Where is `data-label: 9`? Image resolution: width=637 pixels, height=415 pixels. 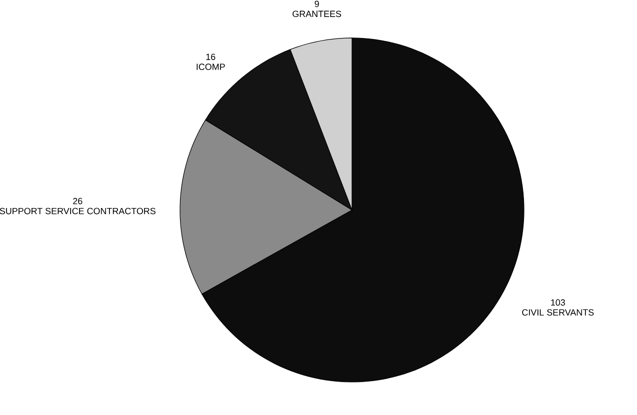
data-label: 9 is located at coordinates (316, 4).